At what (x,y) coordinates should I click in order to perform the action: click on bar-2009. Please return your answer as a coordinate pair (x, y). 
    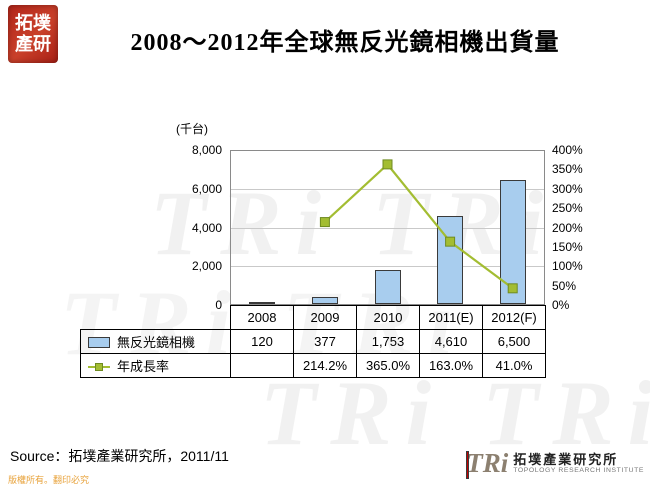
    Looking at the image, I should click on (324, 300).